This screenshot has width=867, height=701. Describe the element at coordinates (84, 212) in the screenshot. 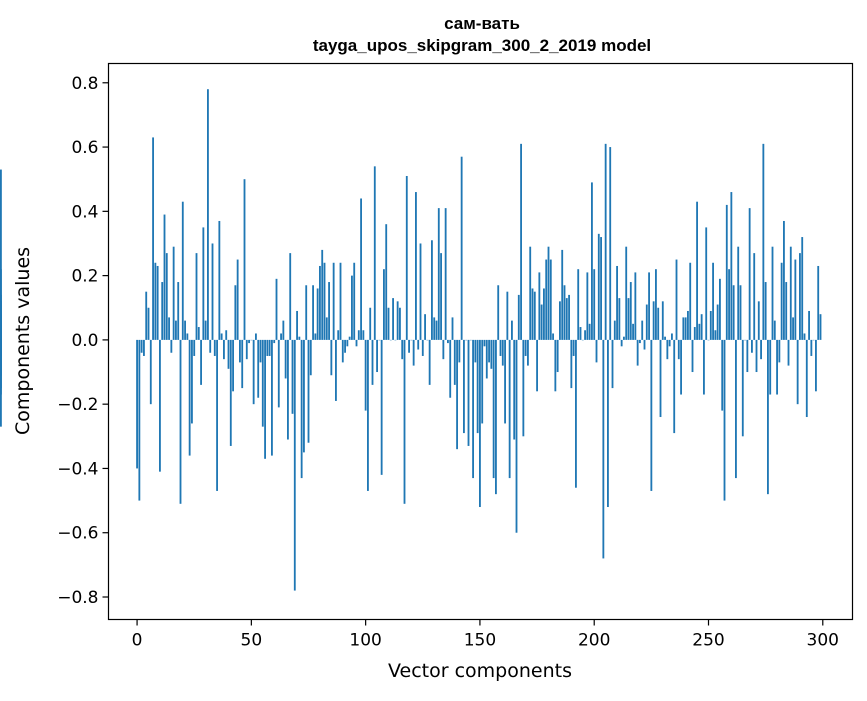

I see `y-tick-label: 0.4` at that location.